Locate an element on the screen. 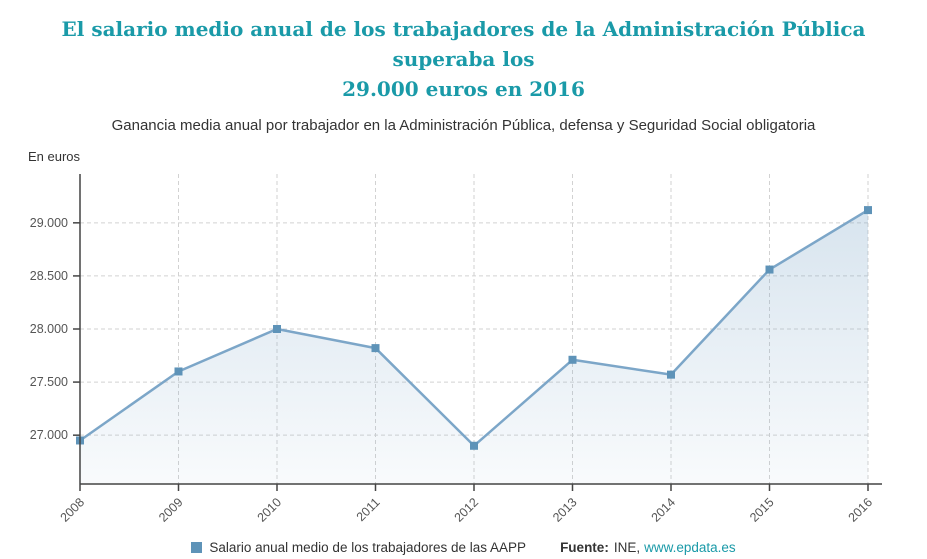  source-name: INE, is located at coordinates (627, 547).